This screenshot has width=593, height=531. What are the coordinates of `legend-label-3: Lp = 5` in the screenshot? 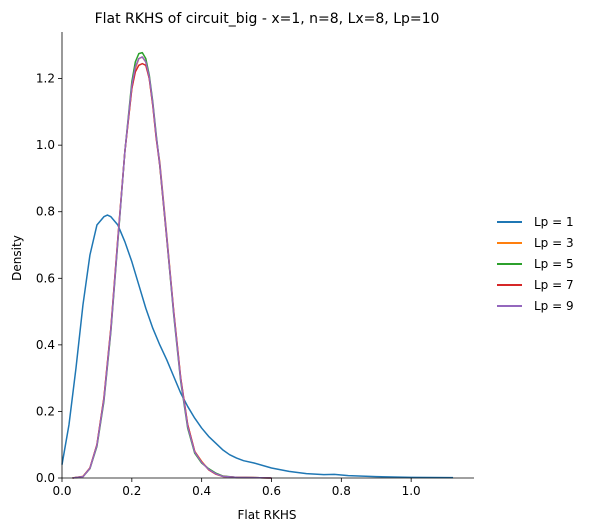 It's located at (554, 264).